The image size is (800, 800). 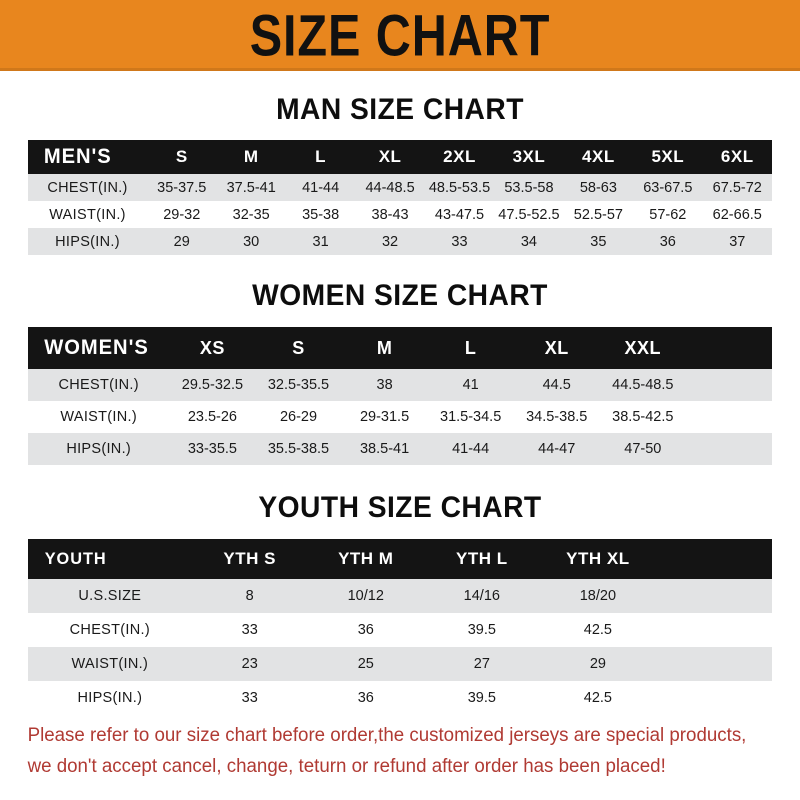 I want to click on men-column-header: 6XL, so click(x=737, y=156).